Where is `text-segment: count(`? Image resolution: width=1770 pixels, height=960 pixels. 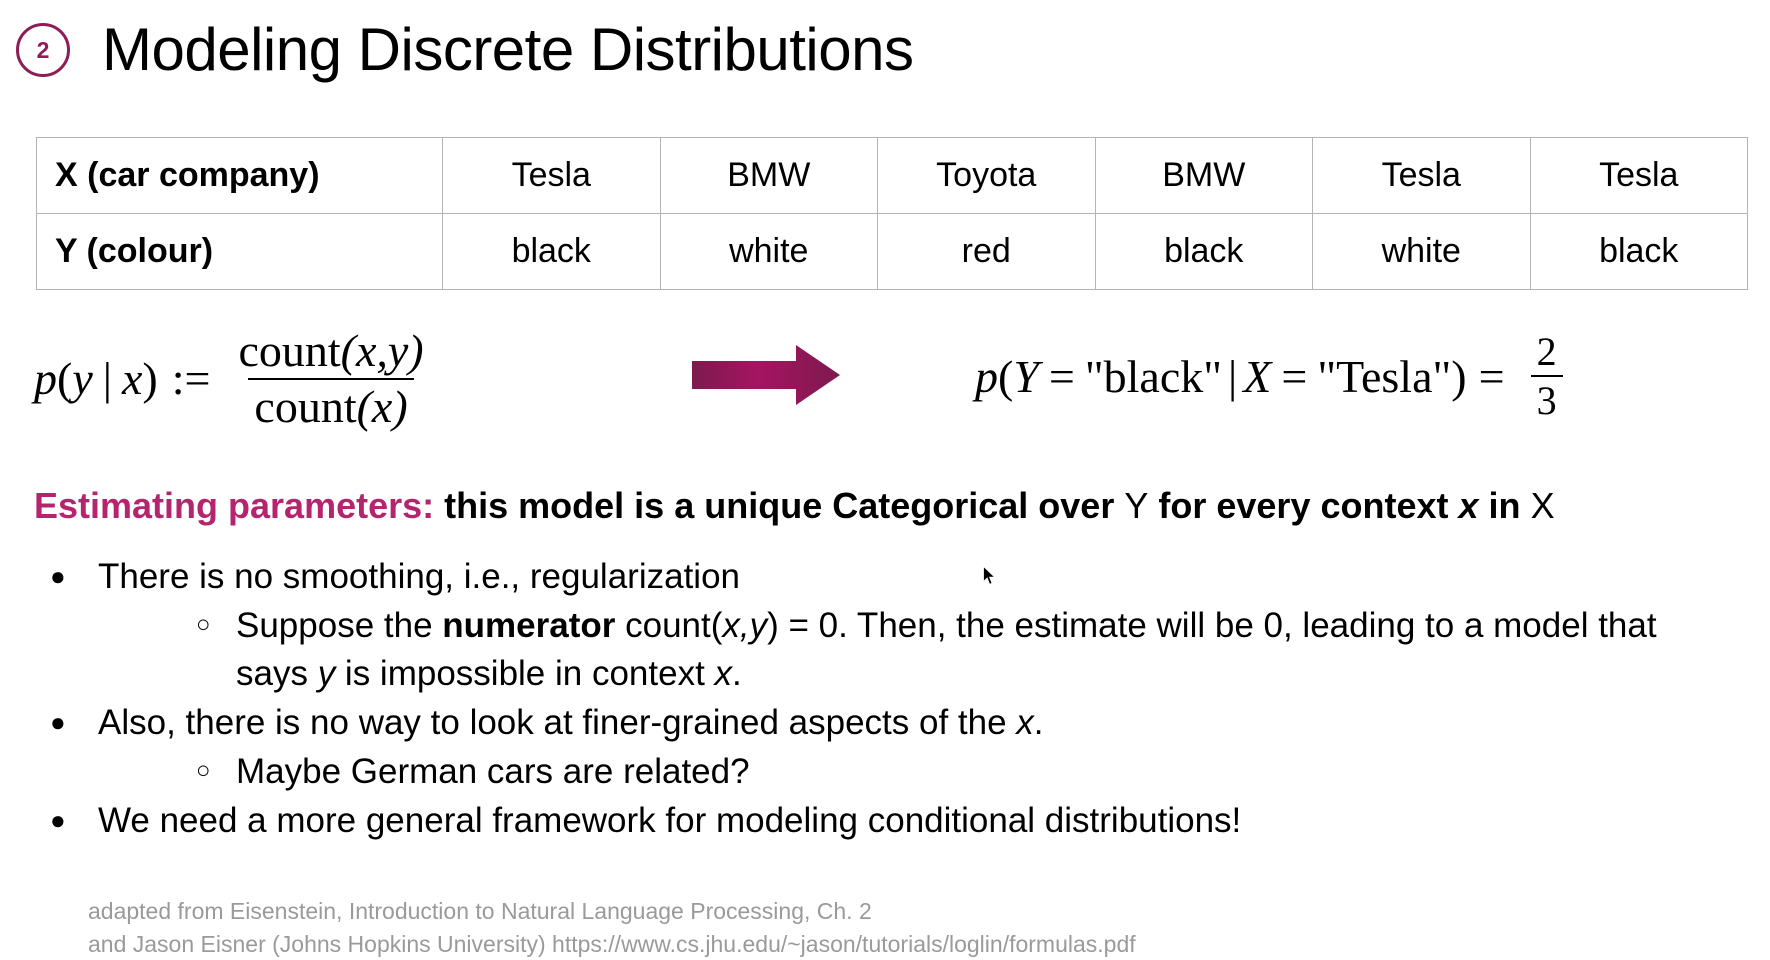 text-segment: count( is located at coordinates (669, 625).